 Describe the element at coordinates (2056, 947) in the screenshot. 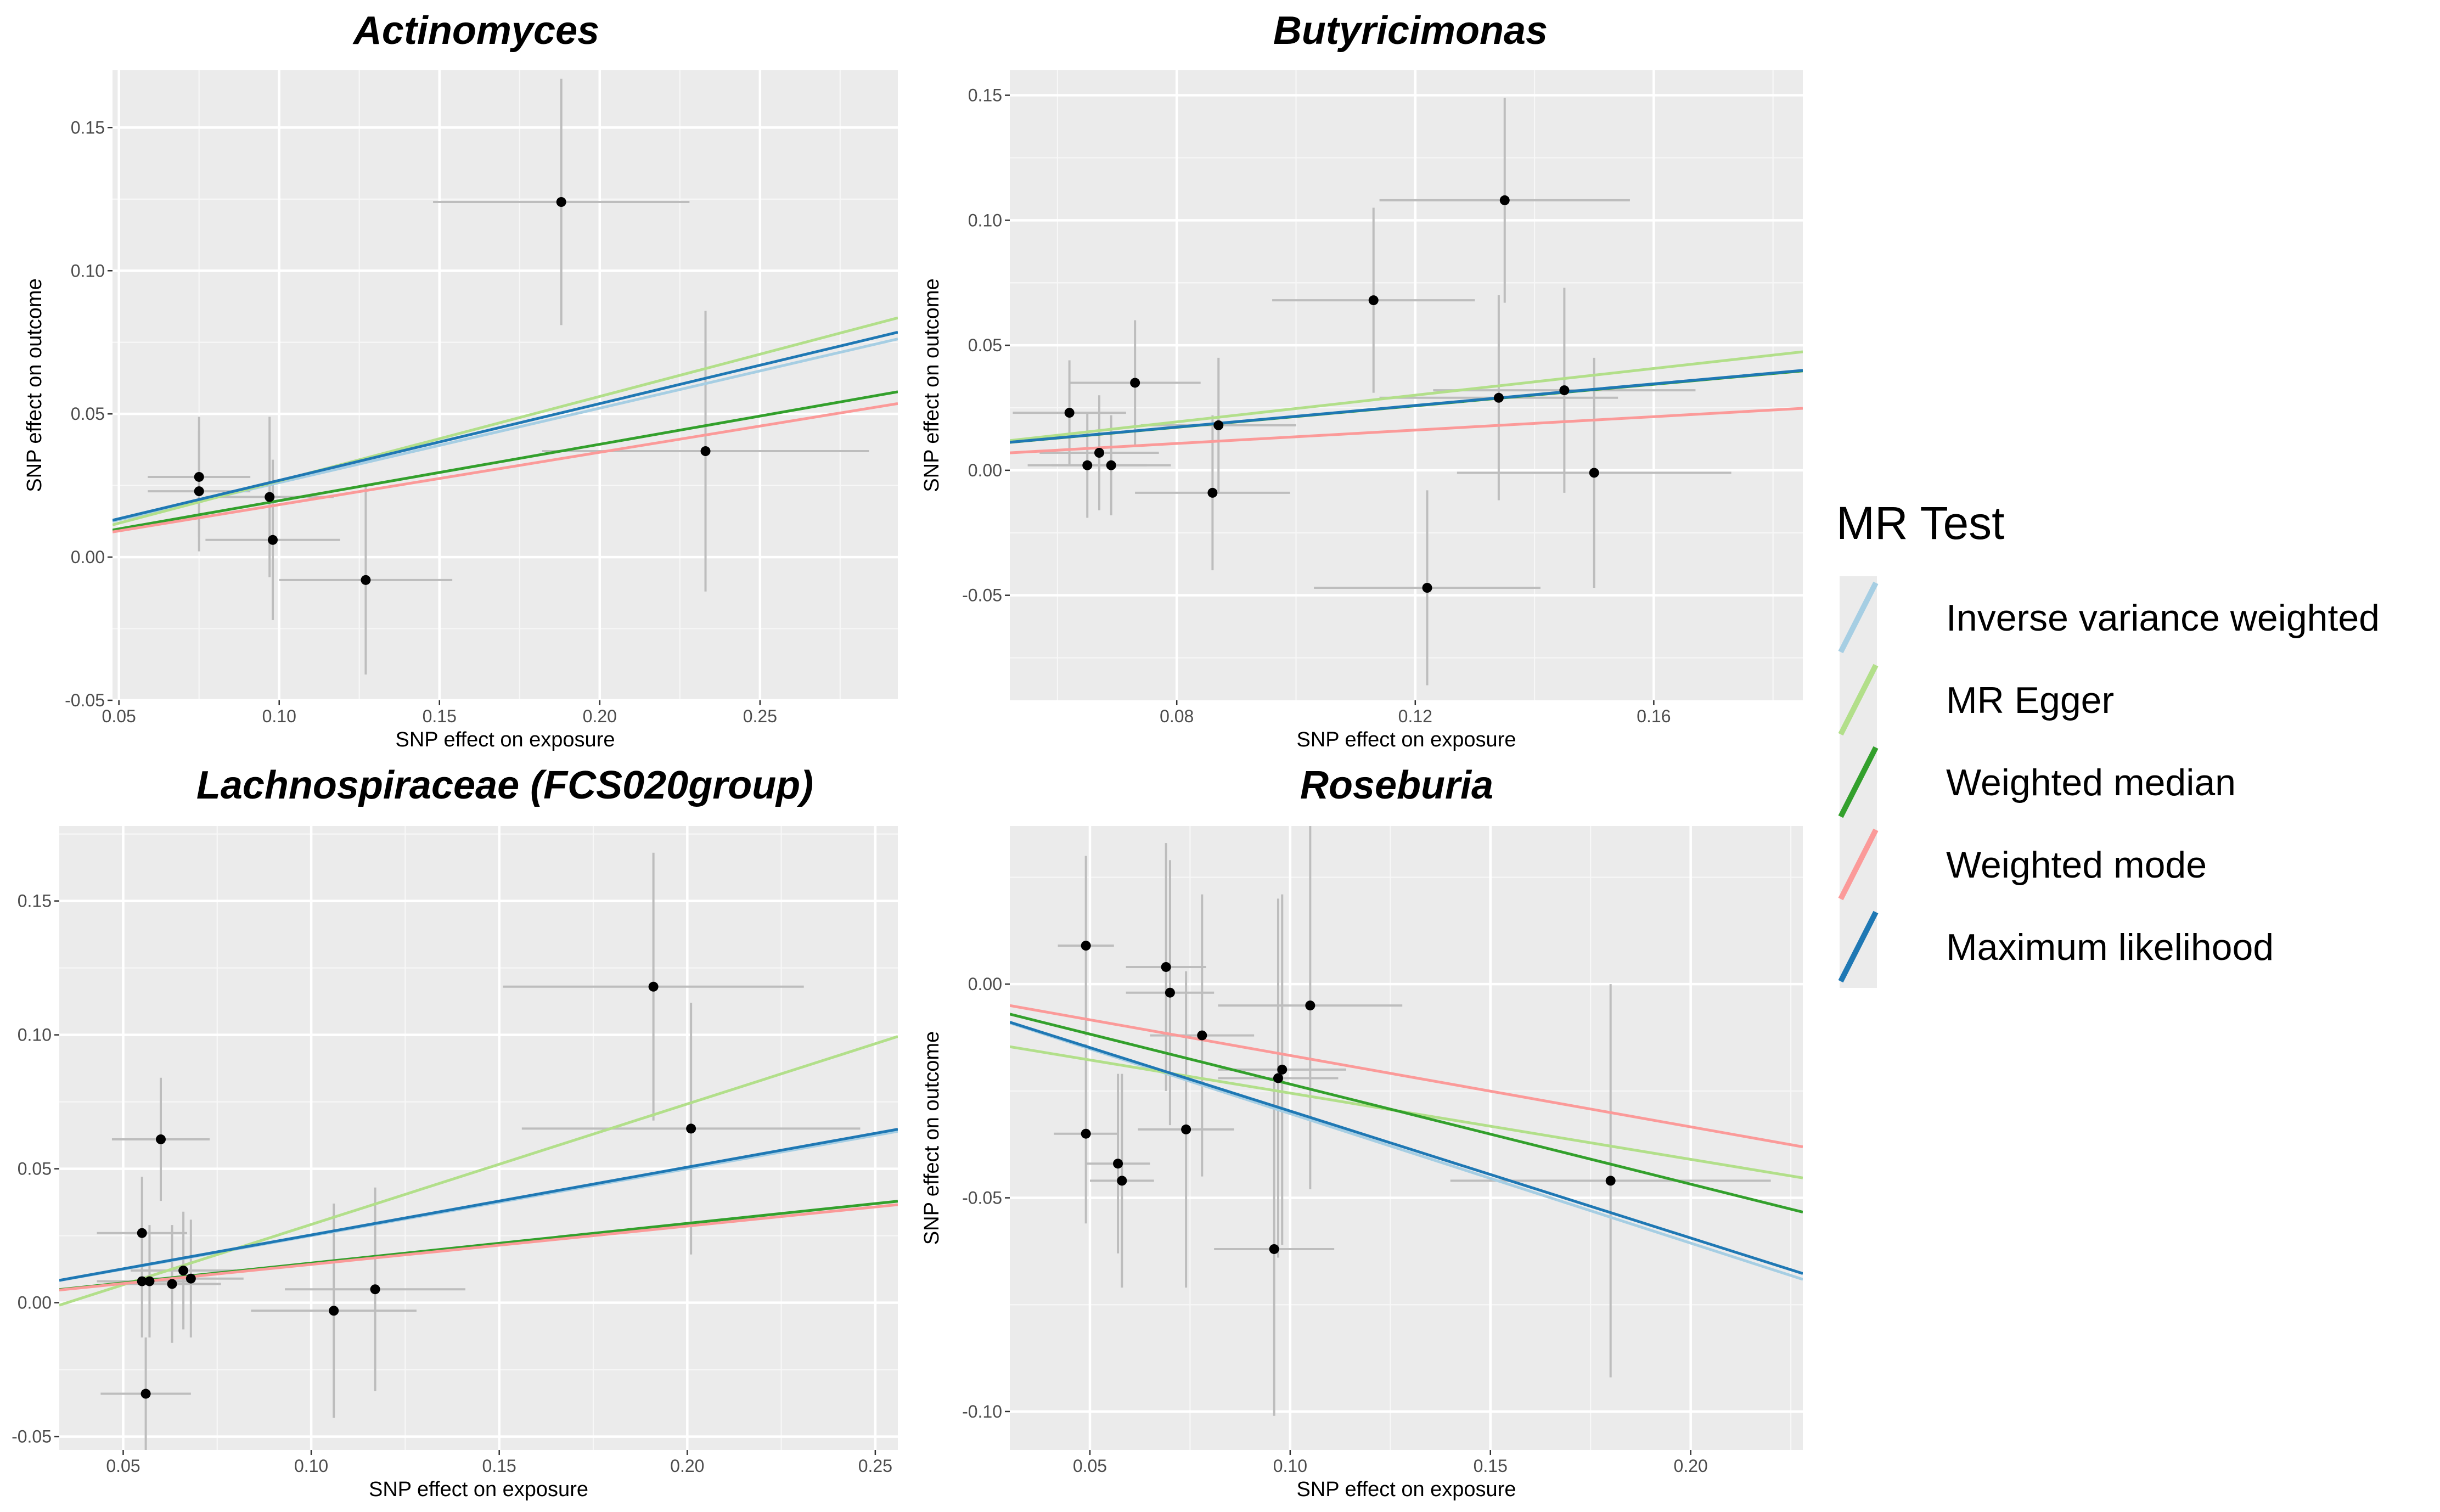

I see `legend-item: Maximum likelihood` at that location.